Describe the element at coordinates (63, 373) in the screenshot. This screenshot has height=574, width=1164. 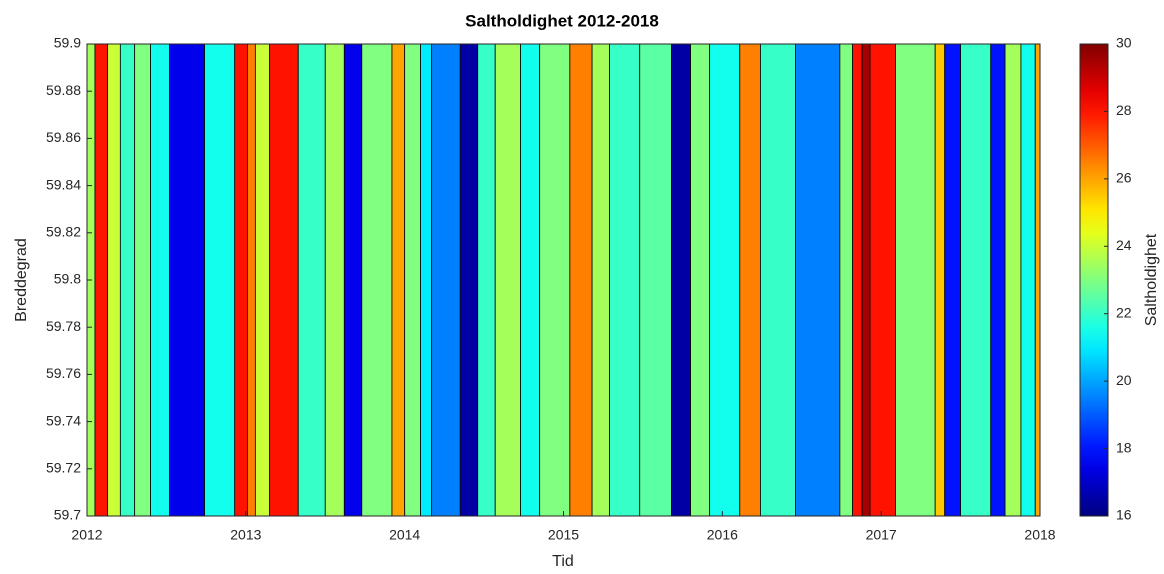
I see `y-tick-label: 59.76` at that location.